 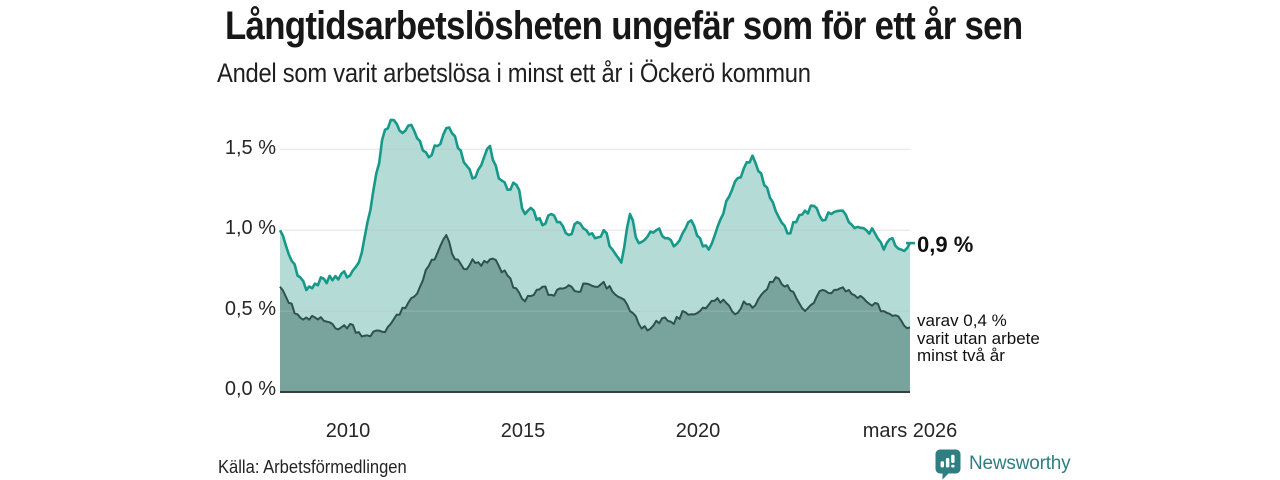 I want to click on source-attribution: Källa: Arbetsförmedlingen, so click(x=312, y=467).